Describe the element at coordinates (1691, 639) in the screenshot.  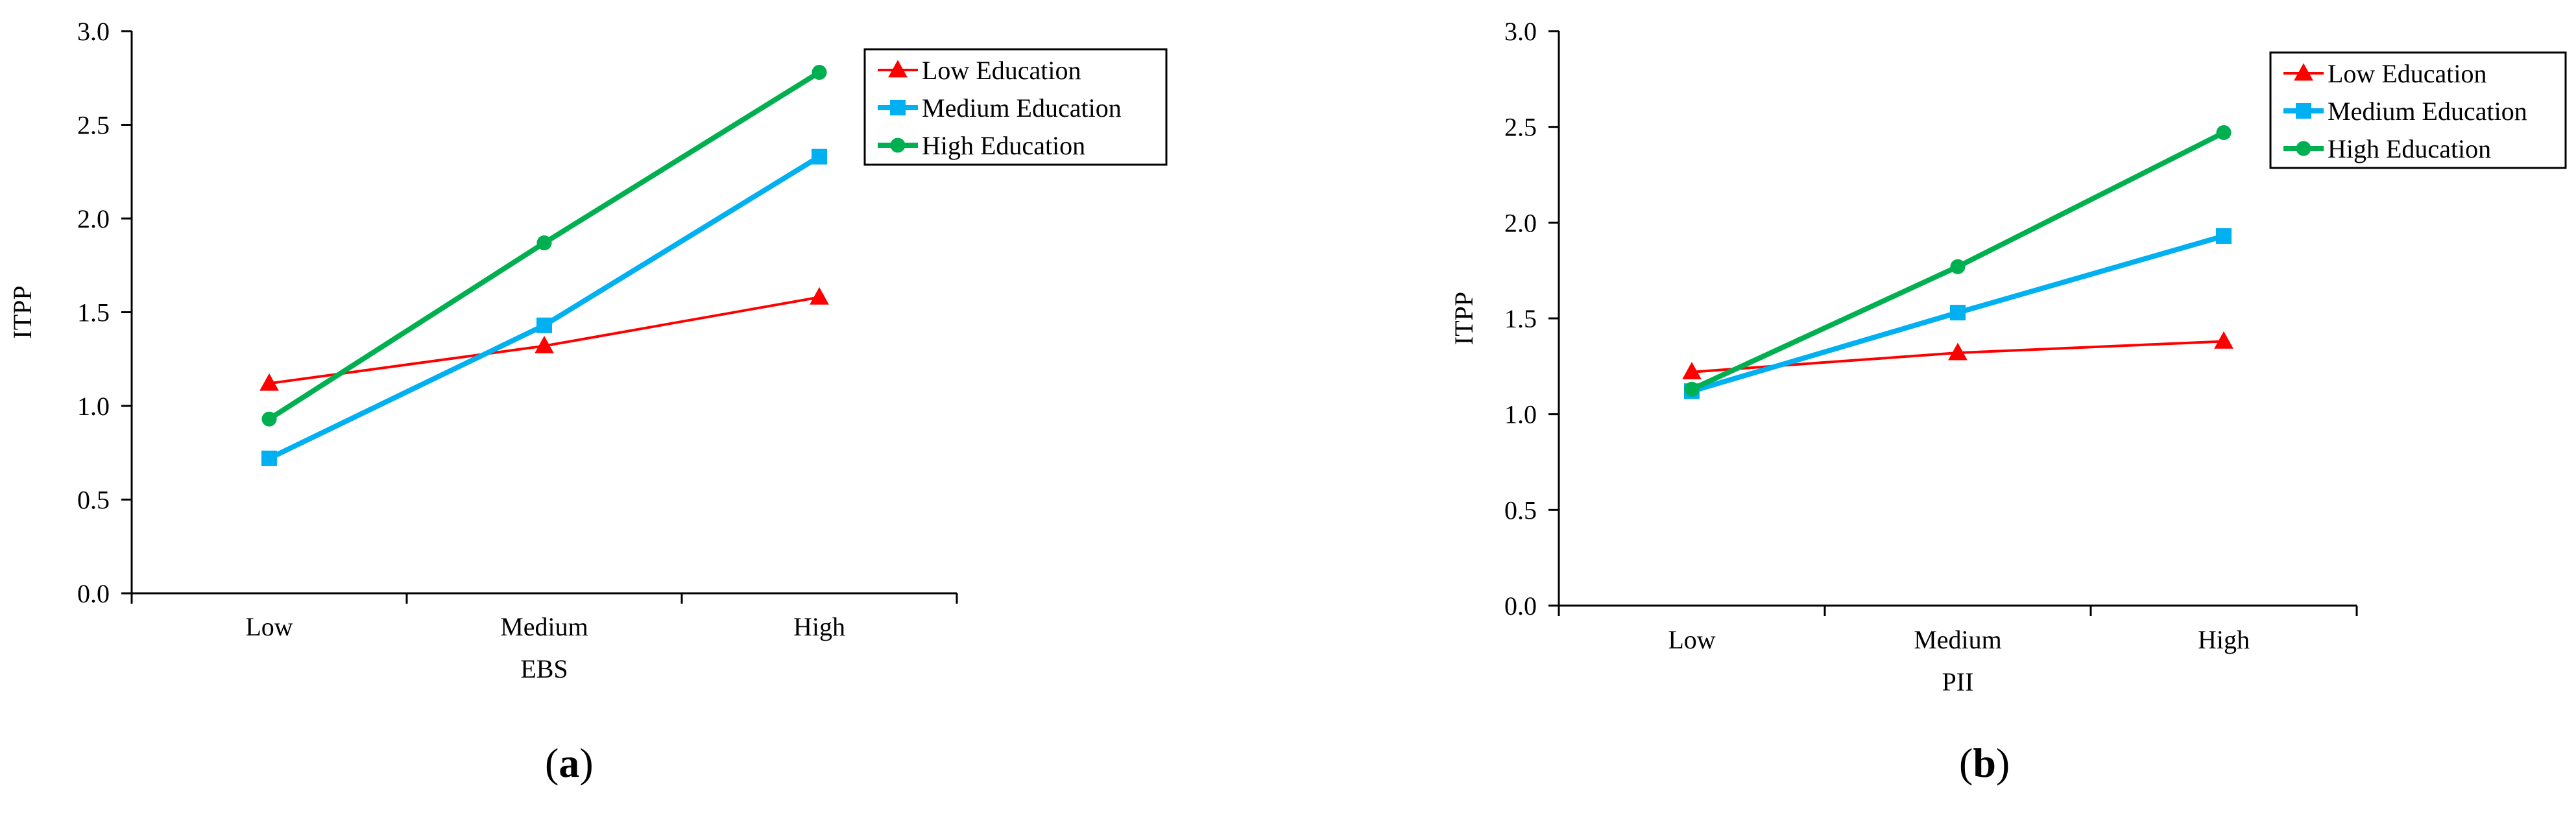
I see `x-tick-label-b-0: Low` at that location.